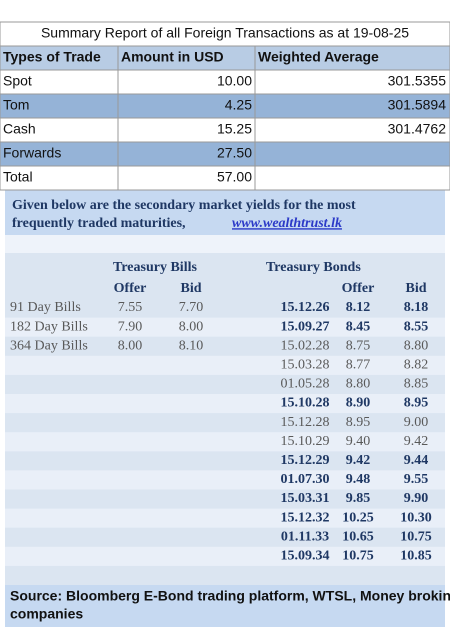 The width and height of the screenshot is (450, 629). I want to click on bond-date: 15.12.26, so click(305, 307).